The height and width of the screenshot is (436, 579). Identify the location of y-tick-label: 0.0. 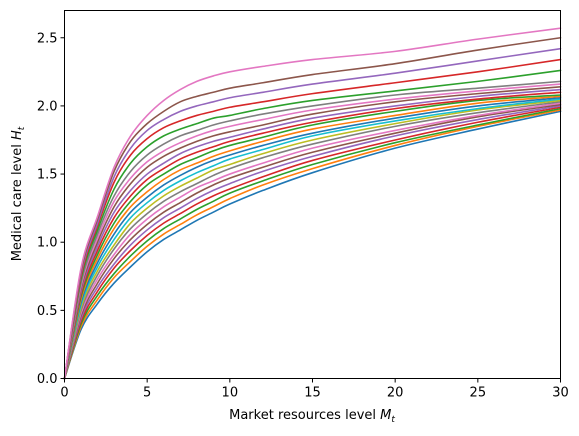
(47, 379).